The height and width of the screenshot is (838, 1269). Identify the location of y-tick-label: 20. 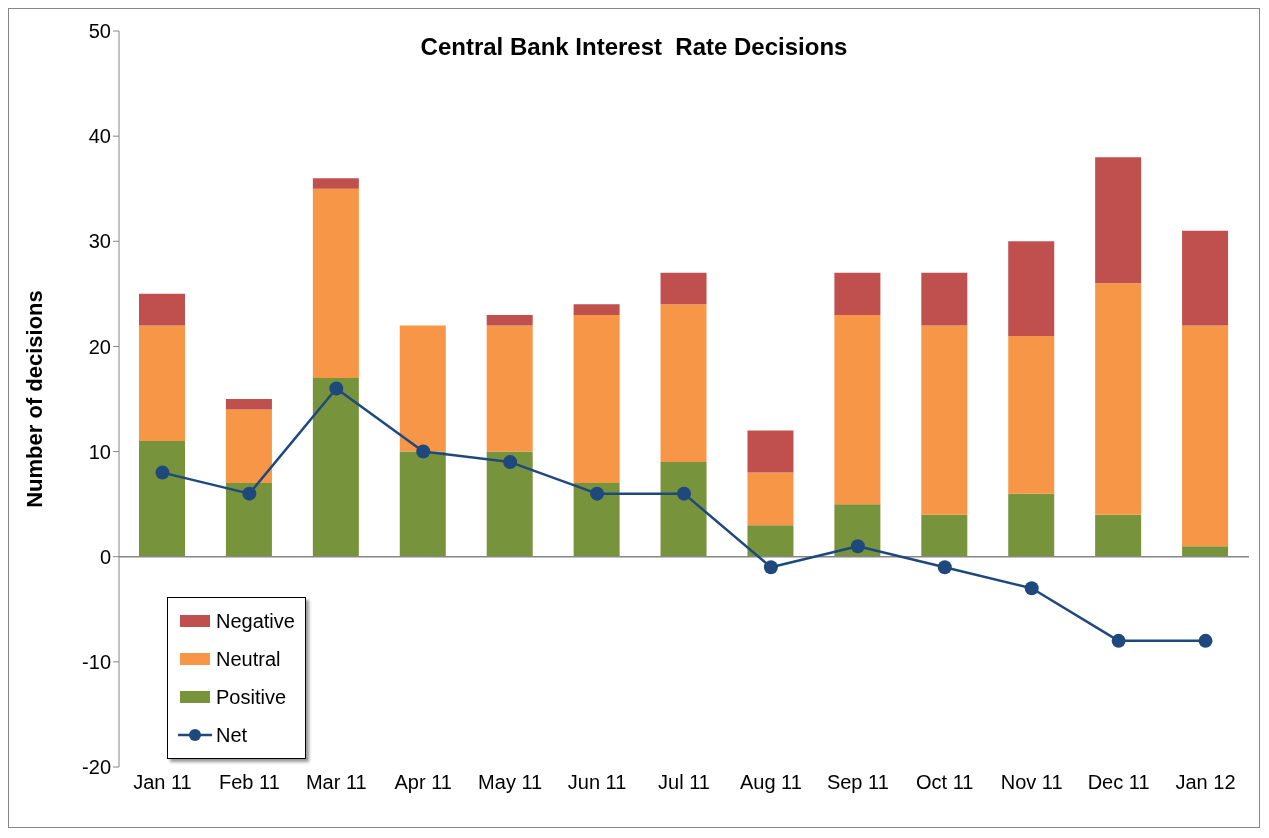
(99, 346).